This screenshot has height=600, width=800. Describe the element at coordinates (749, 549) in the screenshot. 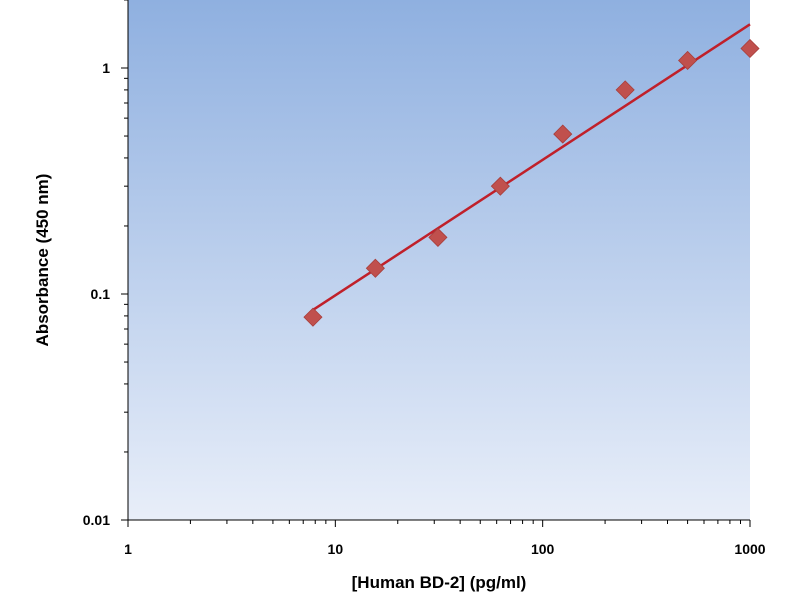

I see `x-tick-label: 1000` at that location.